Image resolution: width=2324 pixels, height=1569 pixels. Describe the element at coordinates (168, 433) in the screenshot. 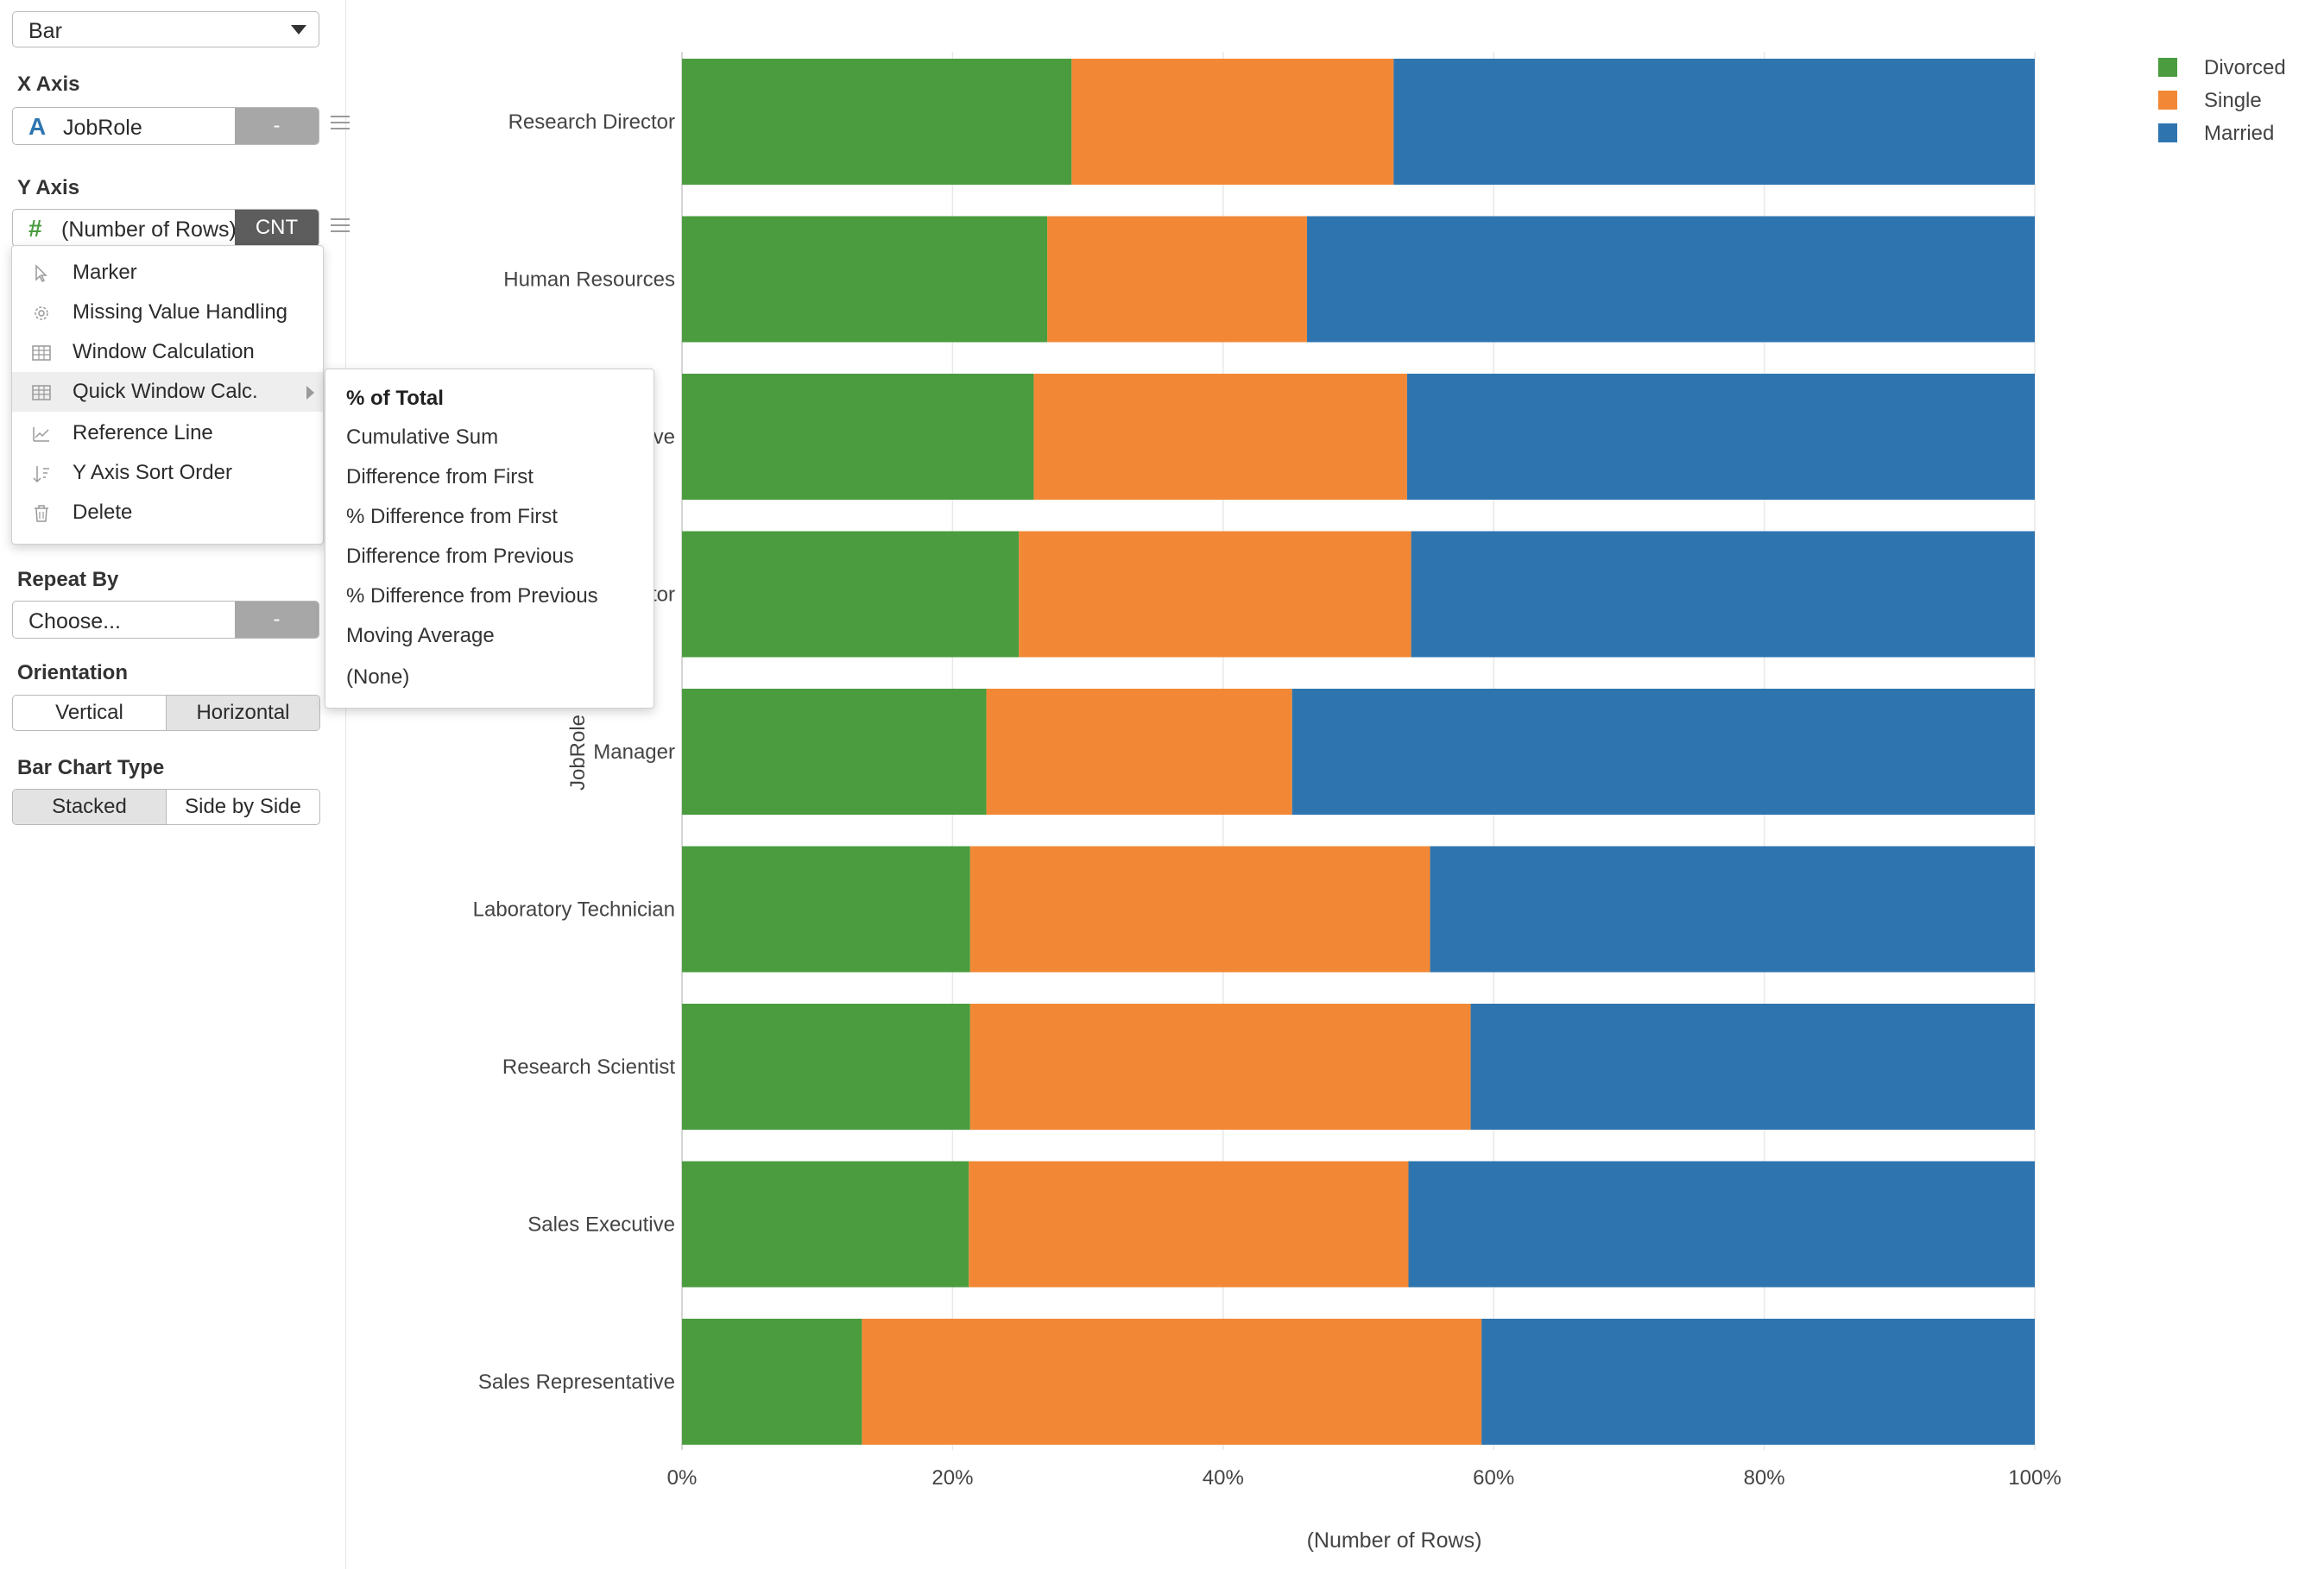

I see `menu-item-reference-line: Reference Line` at that location.